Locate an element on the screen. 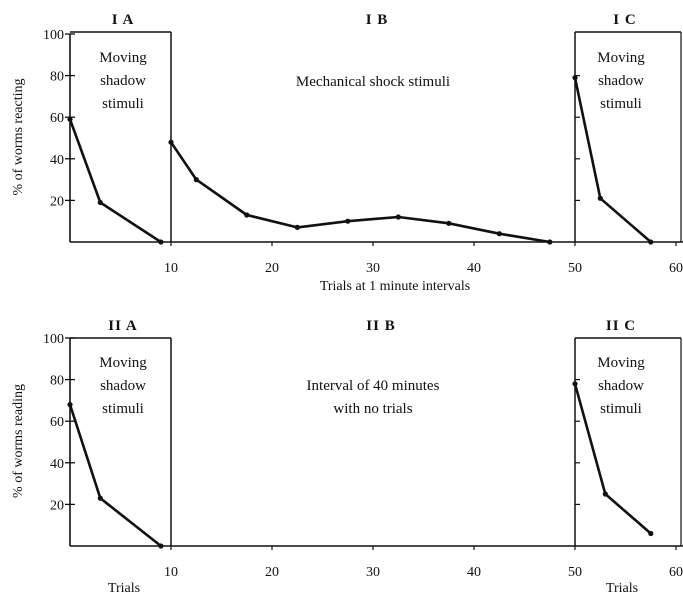 The height and width of the screenshot is (596, 683). annotation-ia-line-2: shadow is located at coordinates (123, 81).